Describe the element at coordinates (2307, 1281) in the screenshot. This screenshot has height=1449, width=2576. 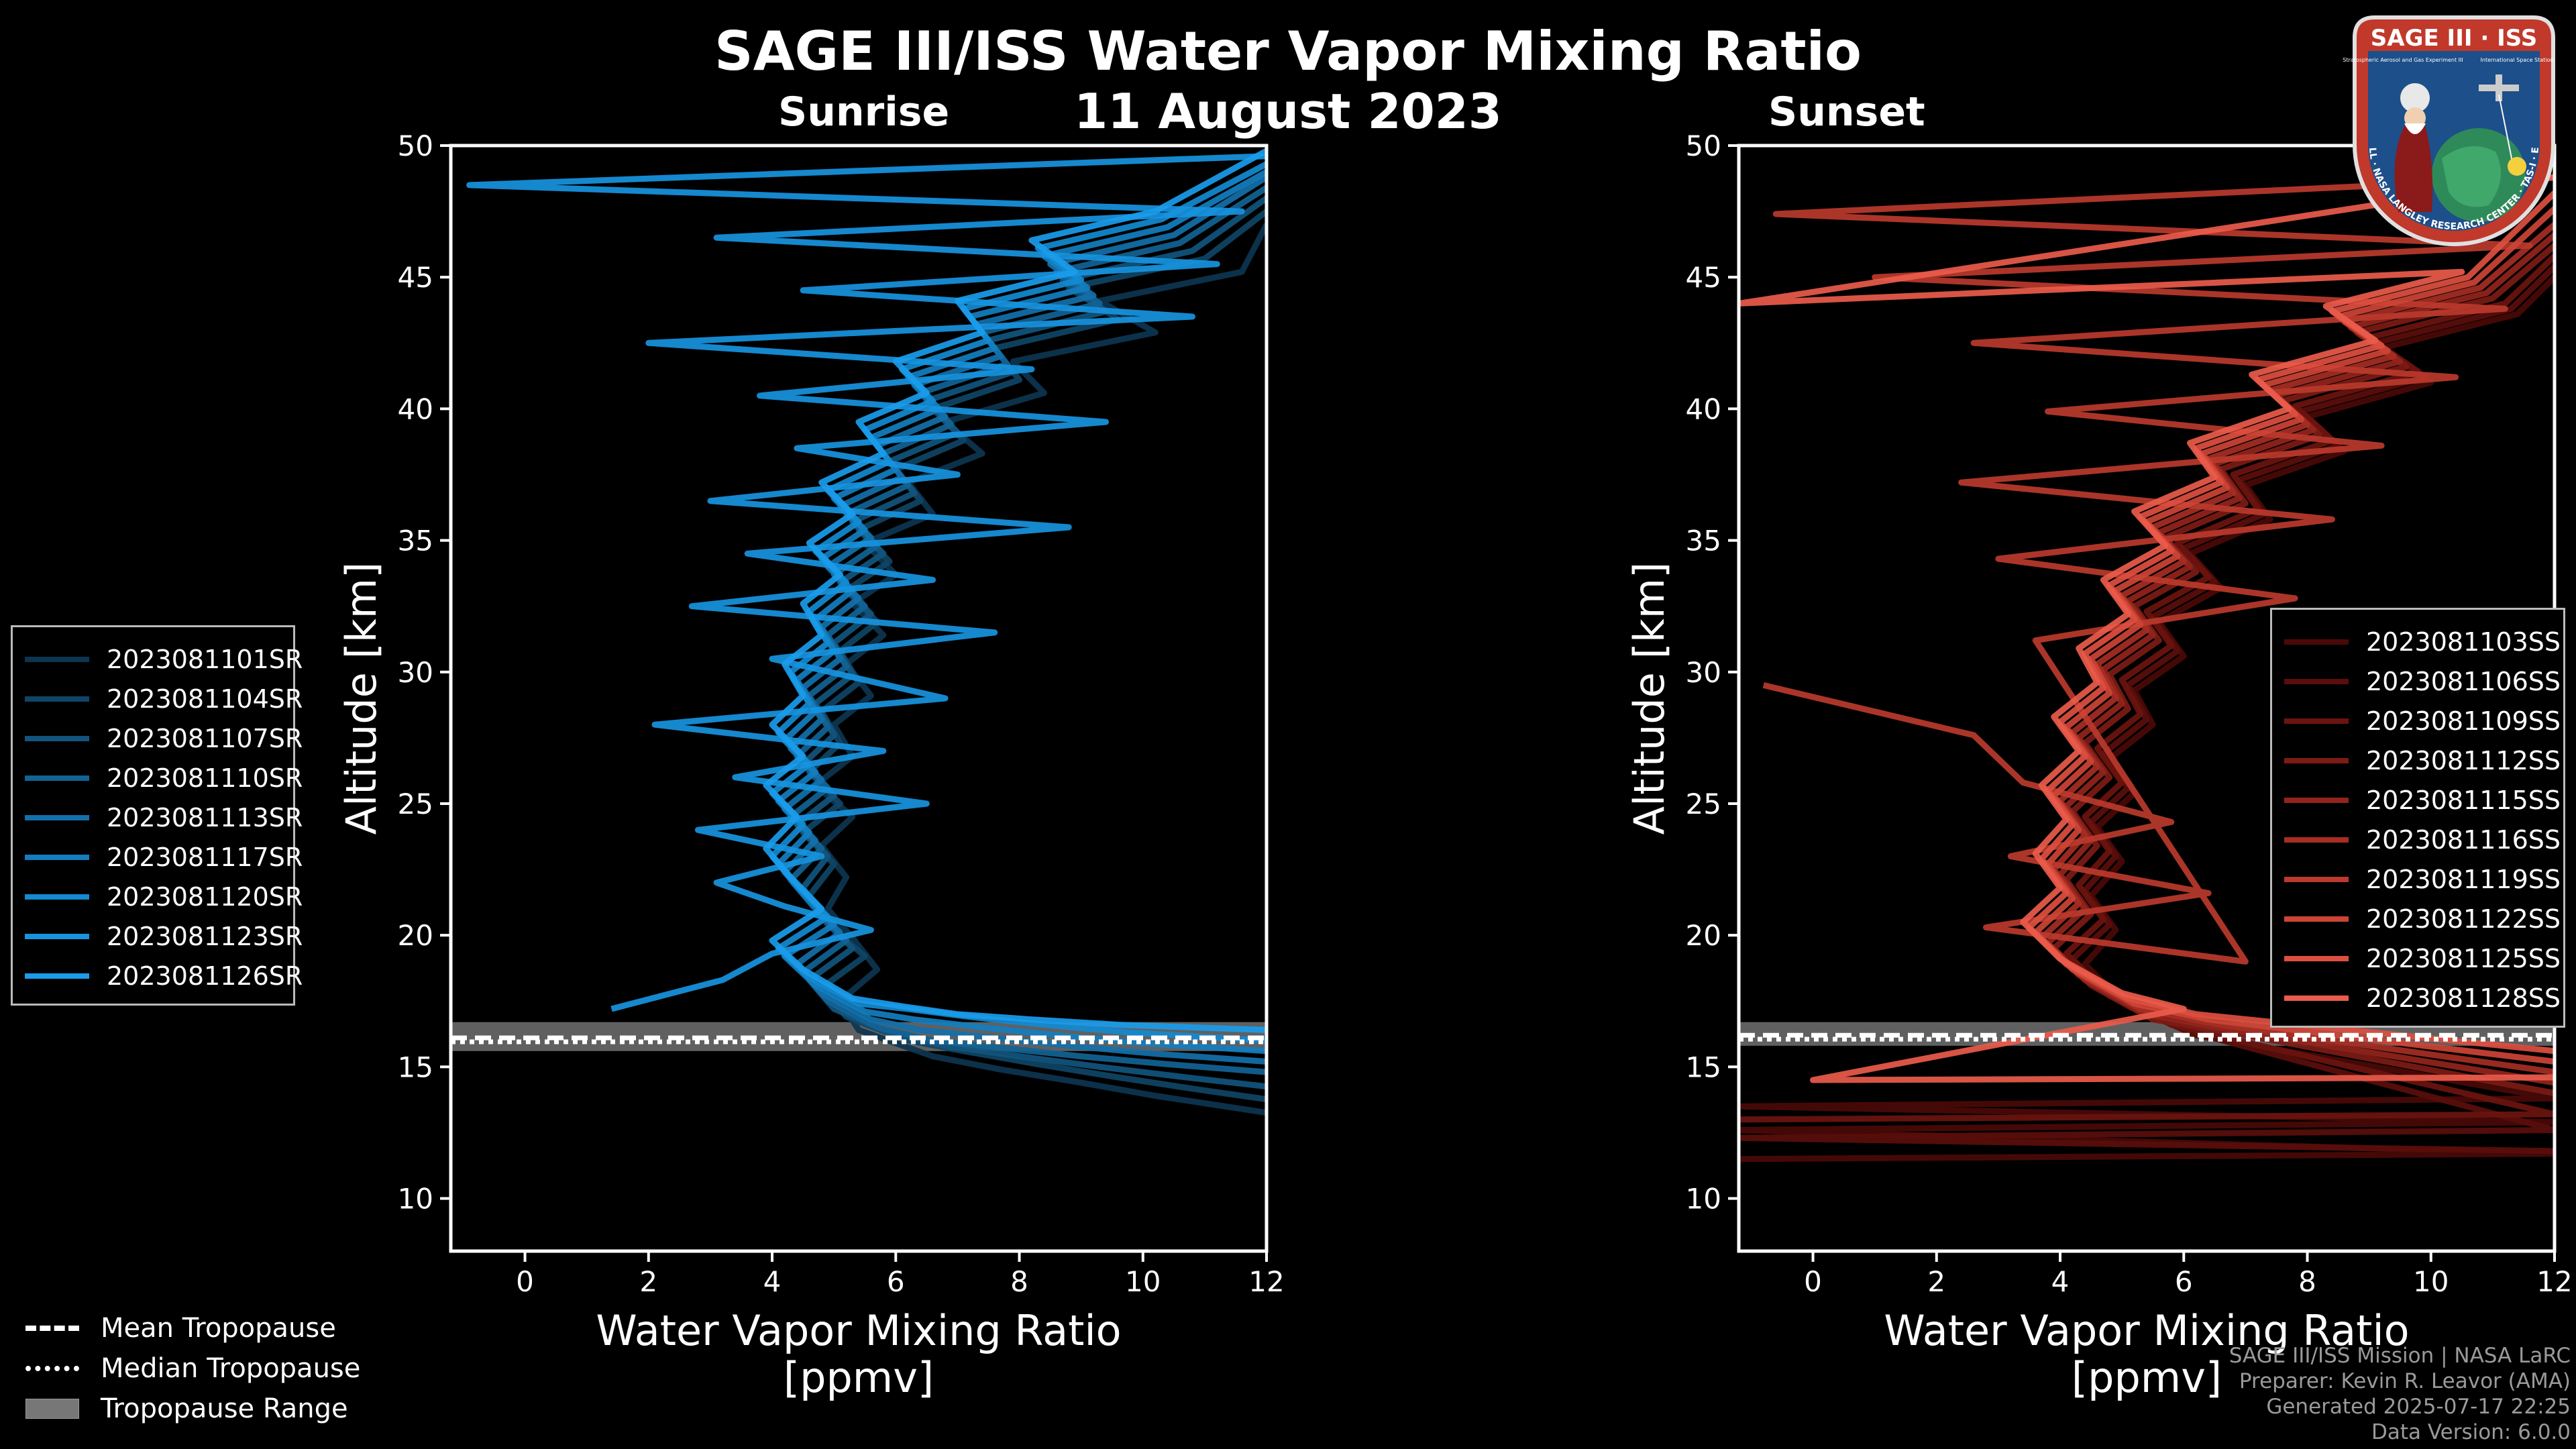
I see `sunset-xtick-label: 8` at that location.